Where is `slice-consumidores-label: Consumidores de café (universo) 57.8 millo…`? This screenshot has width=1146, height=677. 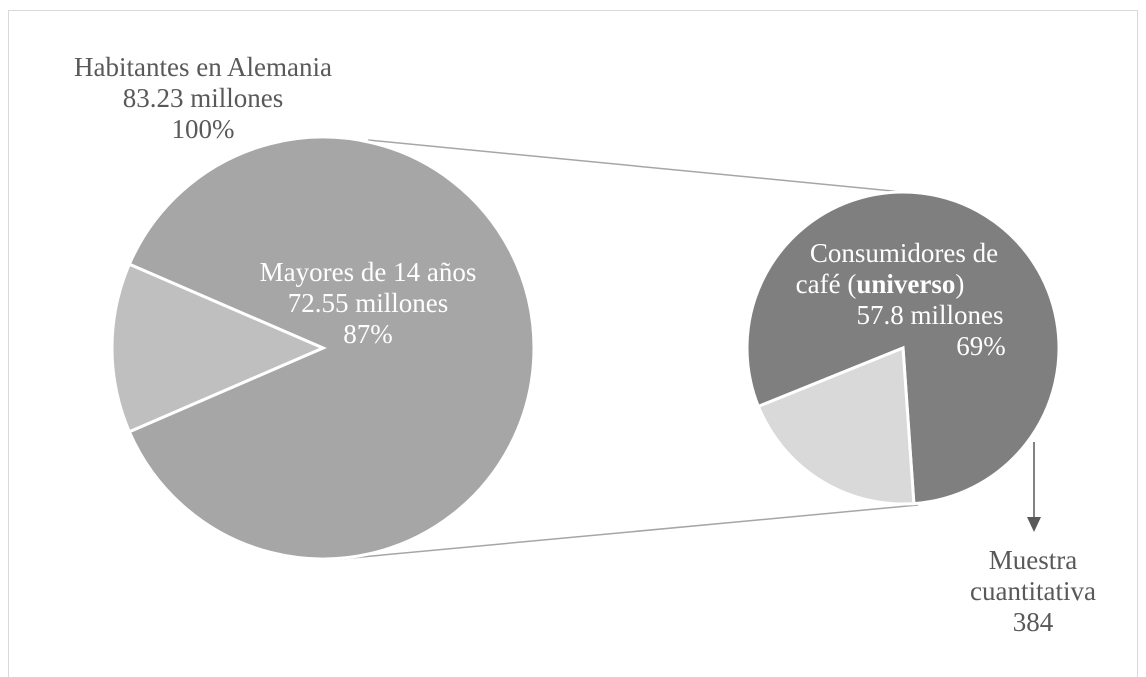
slice-consumidores-label: Consumidores de café (universo) 57.8 millo… is located at coordinates (901, 299).